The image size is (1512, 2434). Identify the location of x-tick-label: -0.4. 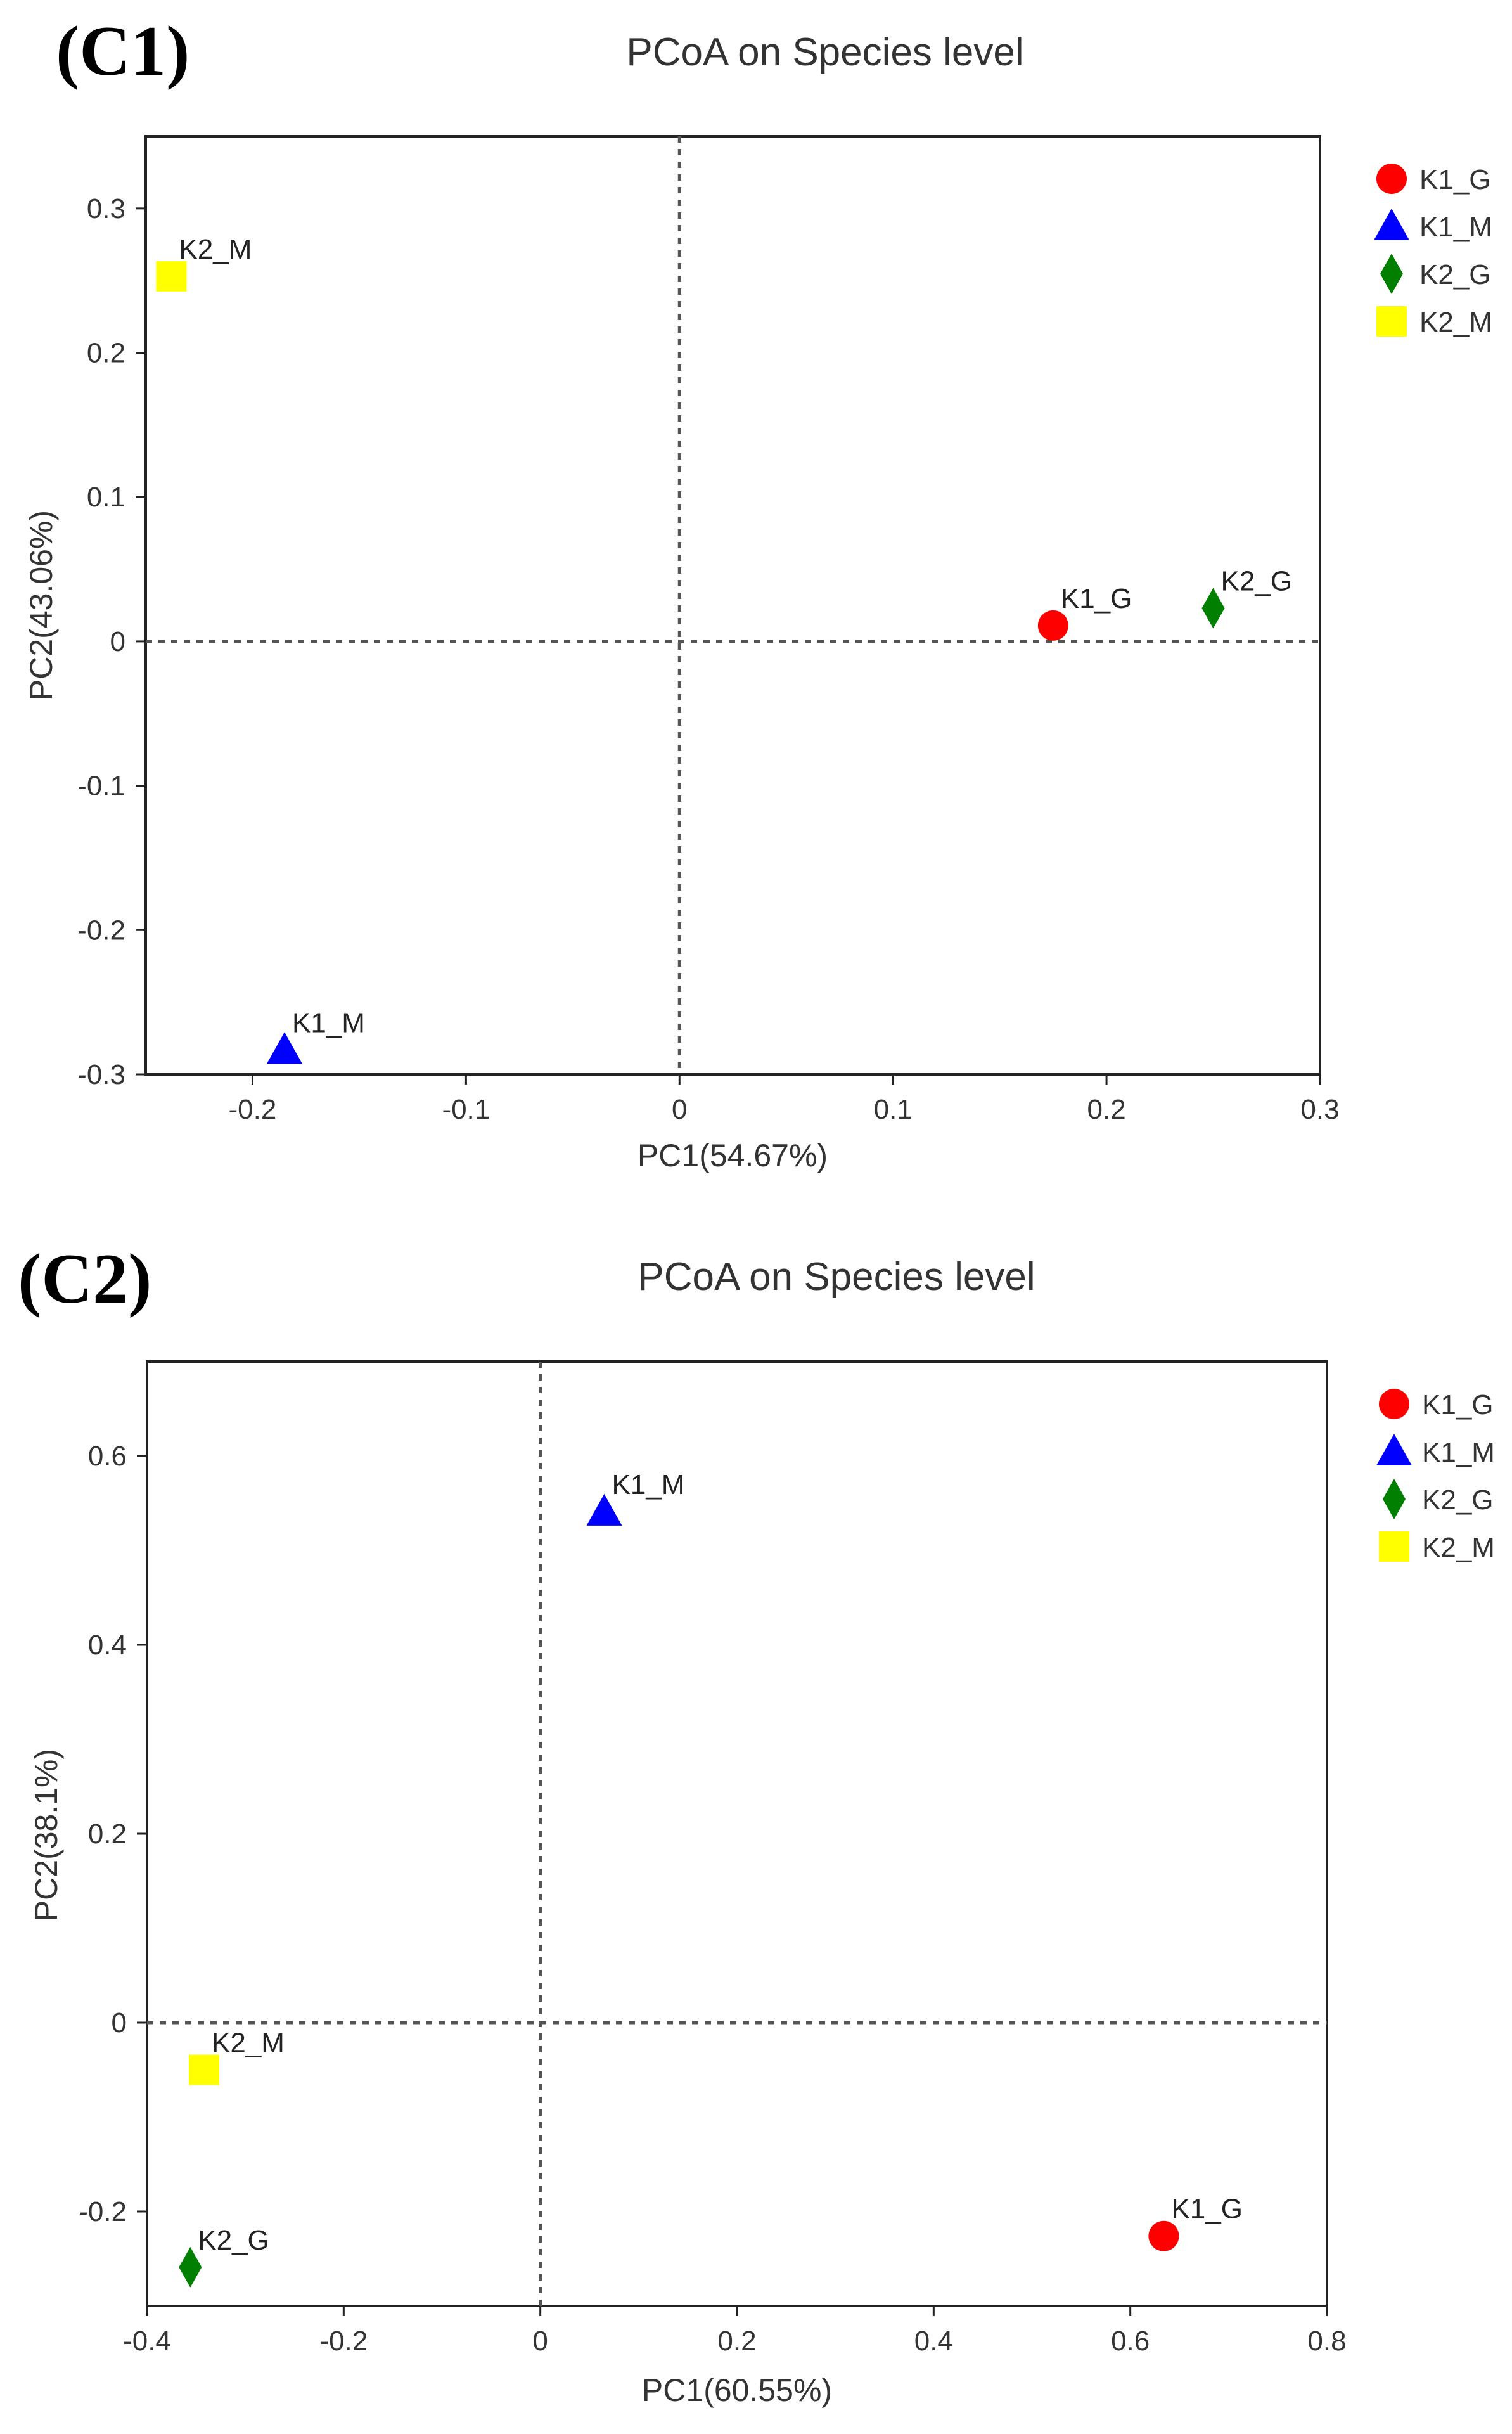
(147, 2341).